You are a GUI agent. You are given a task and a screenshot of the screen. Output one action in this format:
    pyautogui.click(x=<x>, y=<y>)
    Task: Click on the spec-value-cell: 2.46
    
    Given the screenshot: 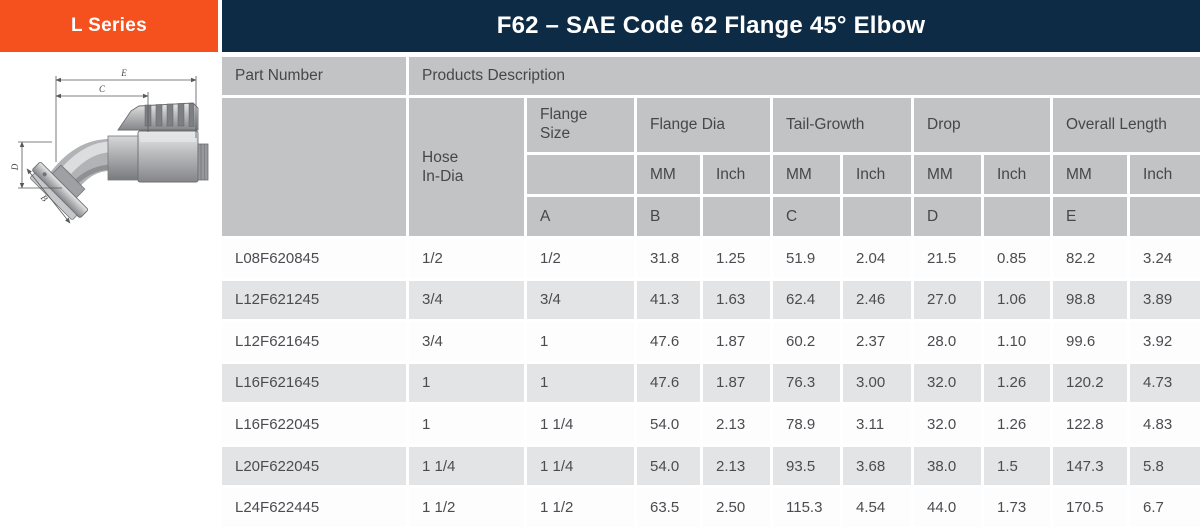 What is the action you would take?
    pyautogui.click(x=877, y=300)
    